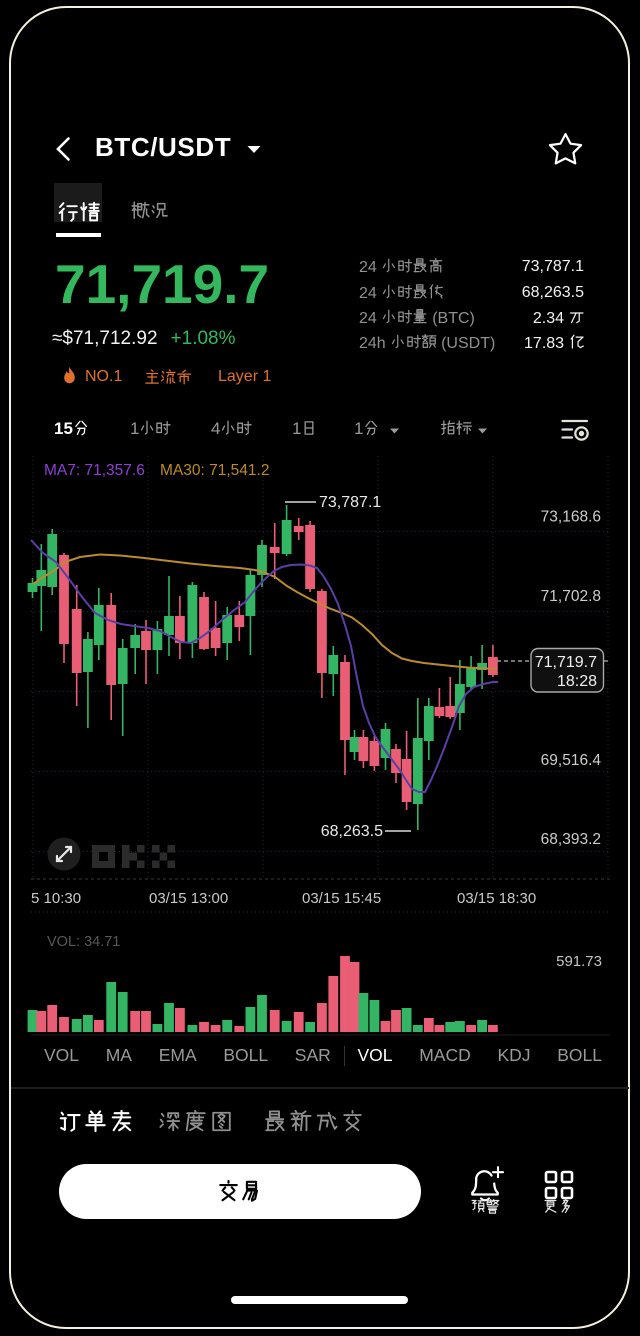  I want to click on svg-text: MA7: 71,357.6, so click(94, 470).